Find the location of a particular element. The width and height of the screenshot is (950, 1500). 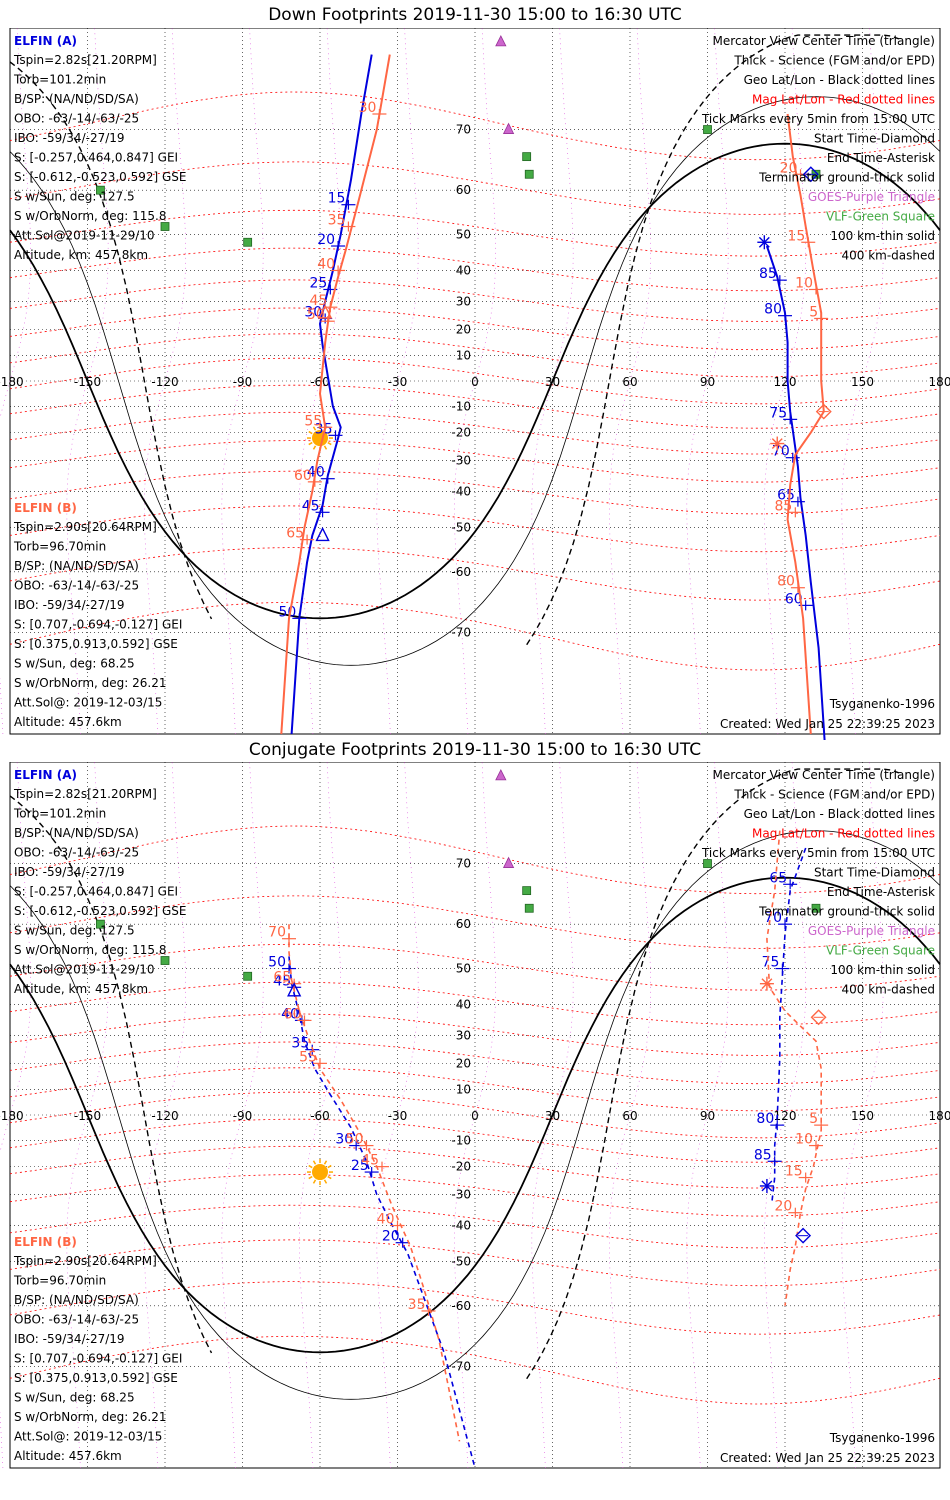

lon-tick-label: -150 is located at coordinates (87, 382).